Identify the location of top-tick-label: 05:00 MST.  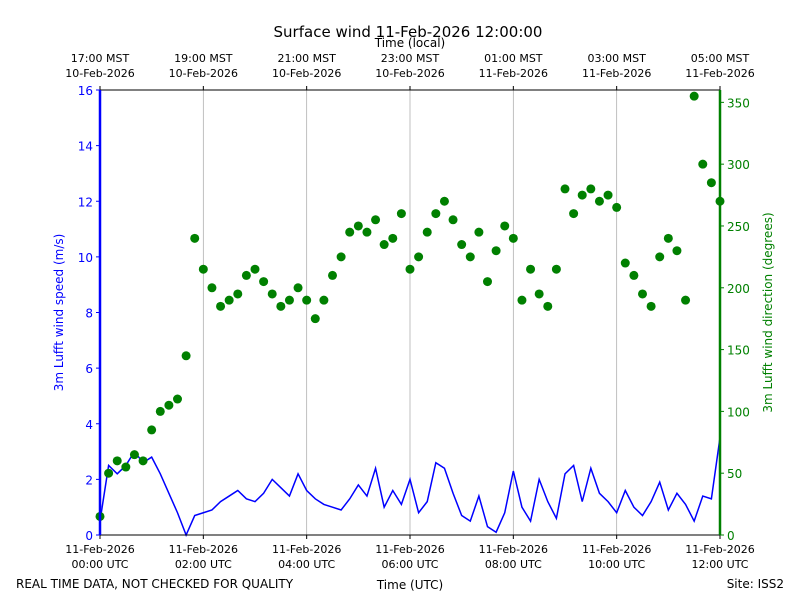
(720, 58).